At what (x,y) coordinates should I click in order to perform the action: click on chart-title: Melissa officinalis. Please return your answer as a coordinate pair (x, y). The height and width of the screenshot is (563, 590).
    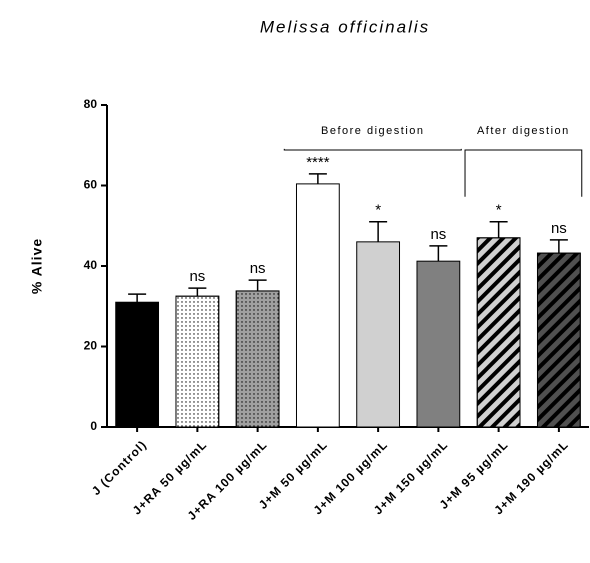
    Looking at the image, I should click on (345, 26).